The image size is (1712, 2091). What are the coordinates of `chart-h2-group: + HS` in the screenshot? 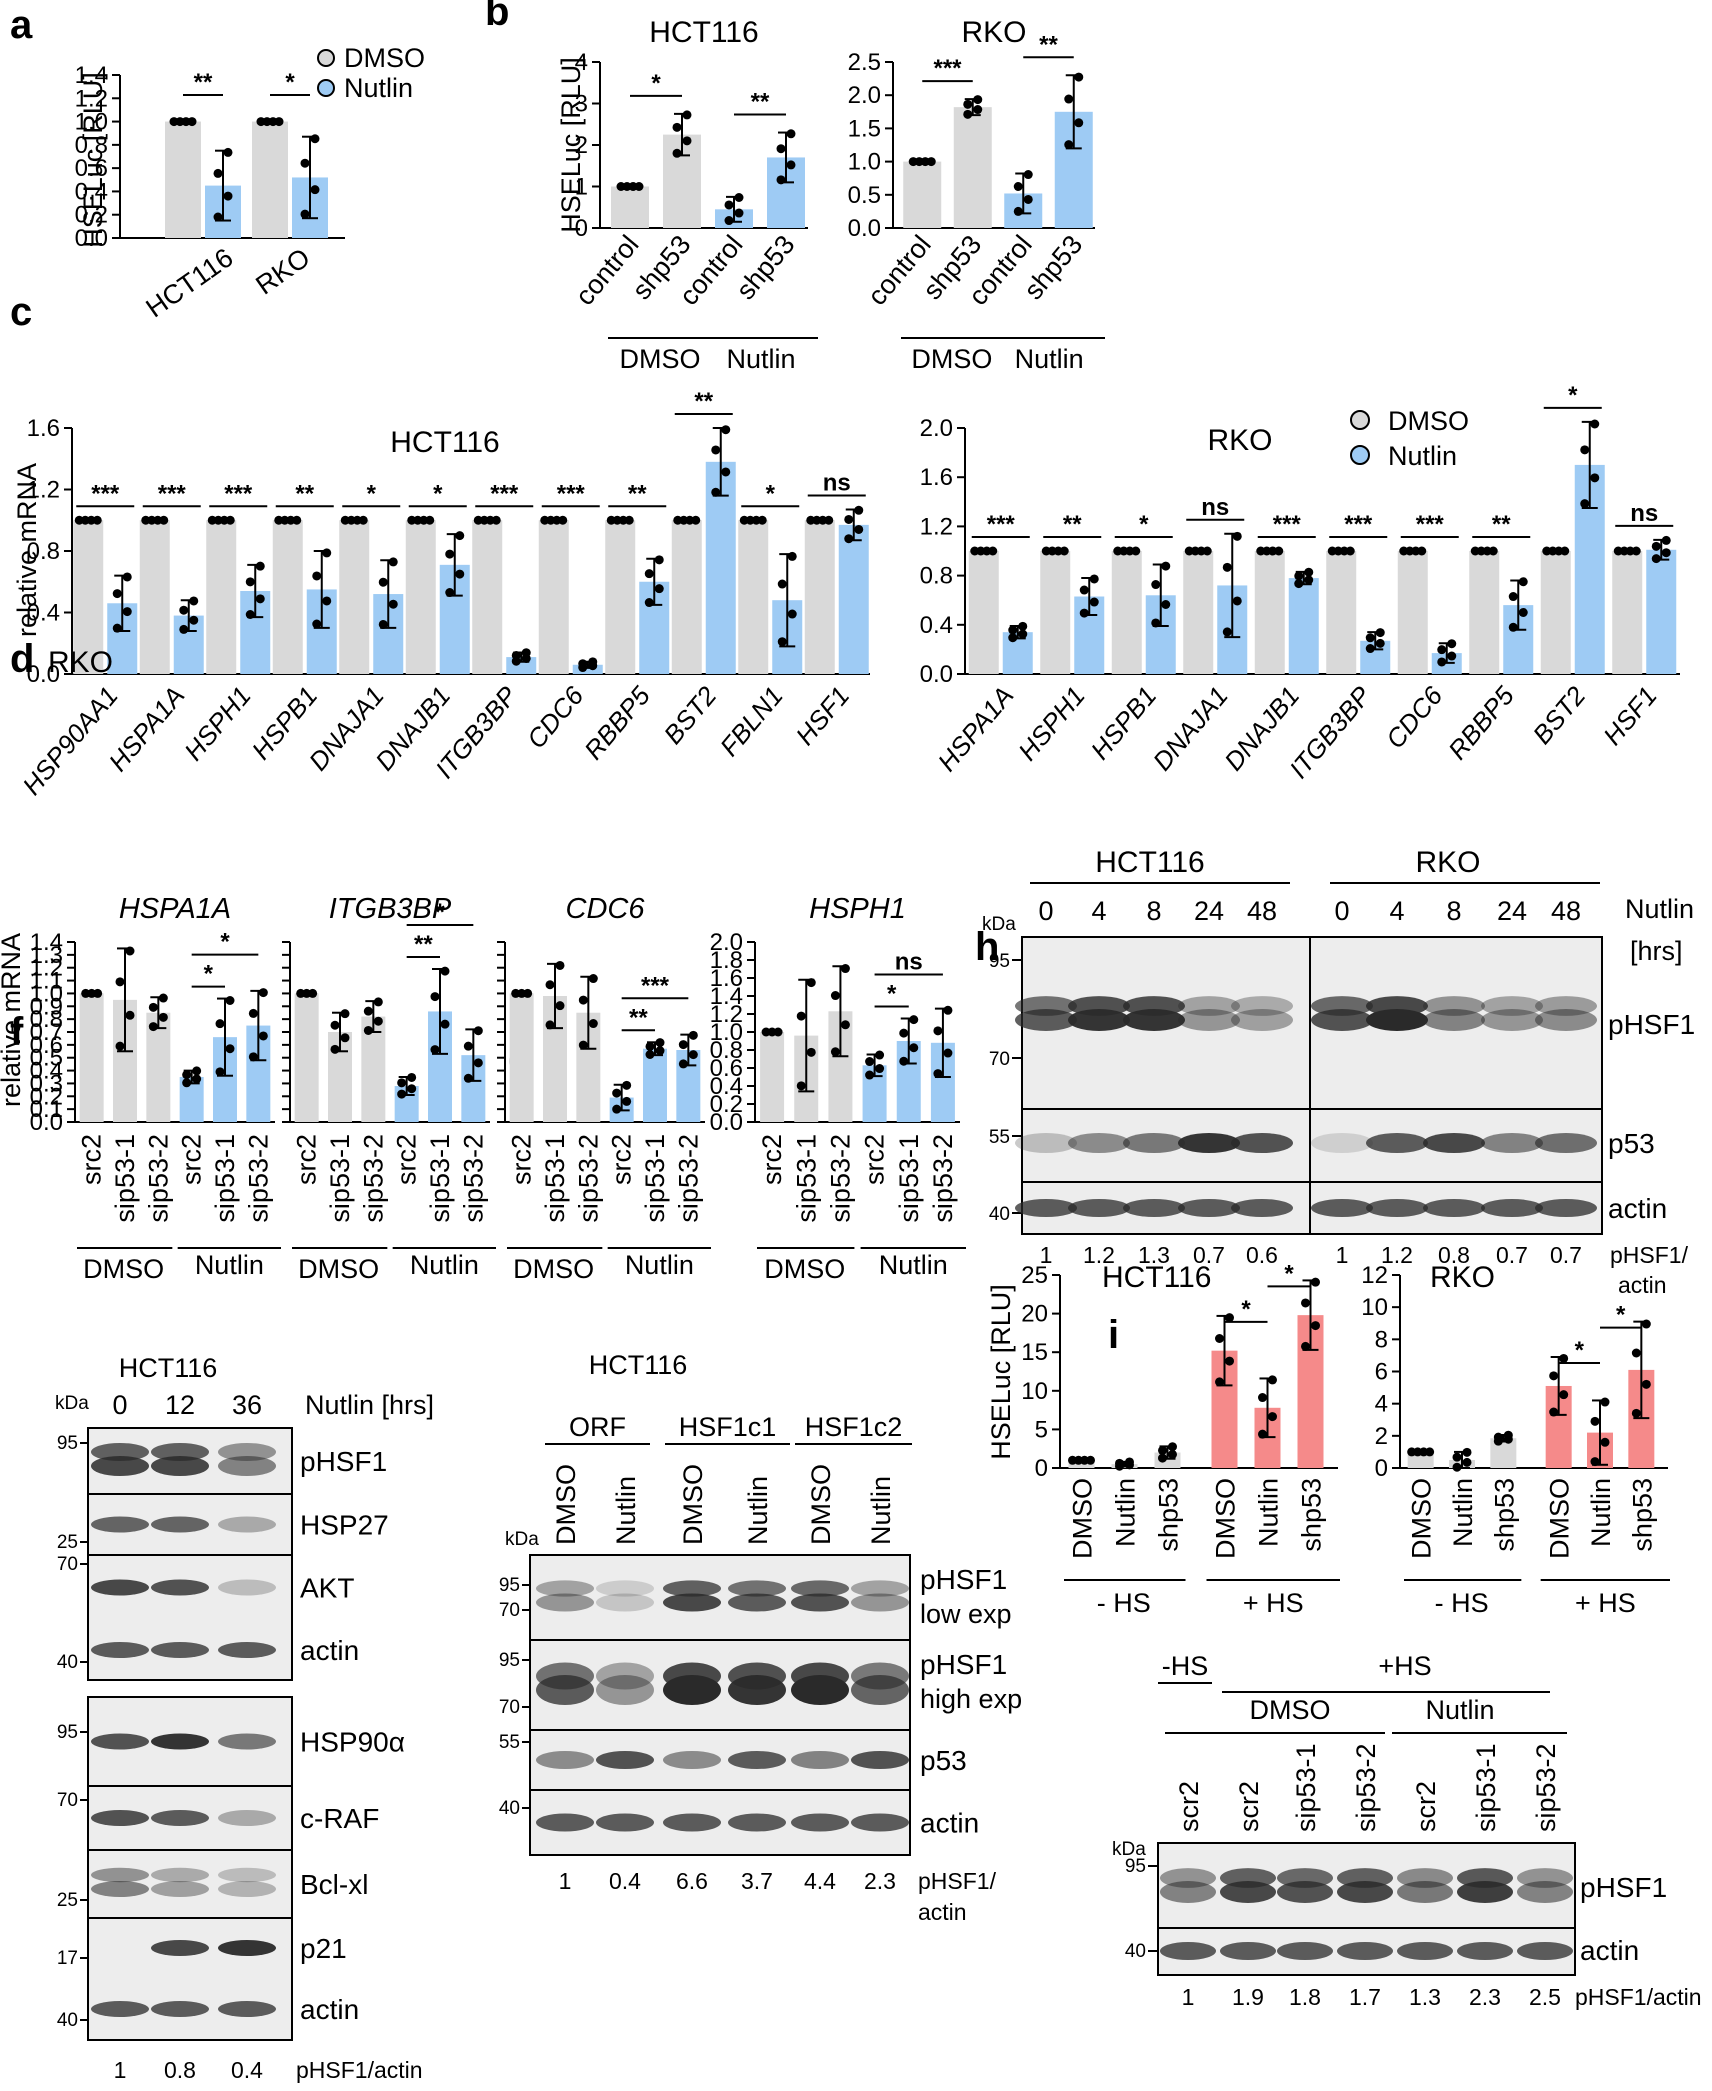 It's located at (1605, 1603).